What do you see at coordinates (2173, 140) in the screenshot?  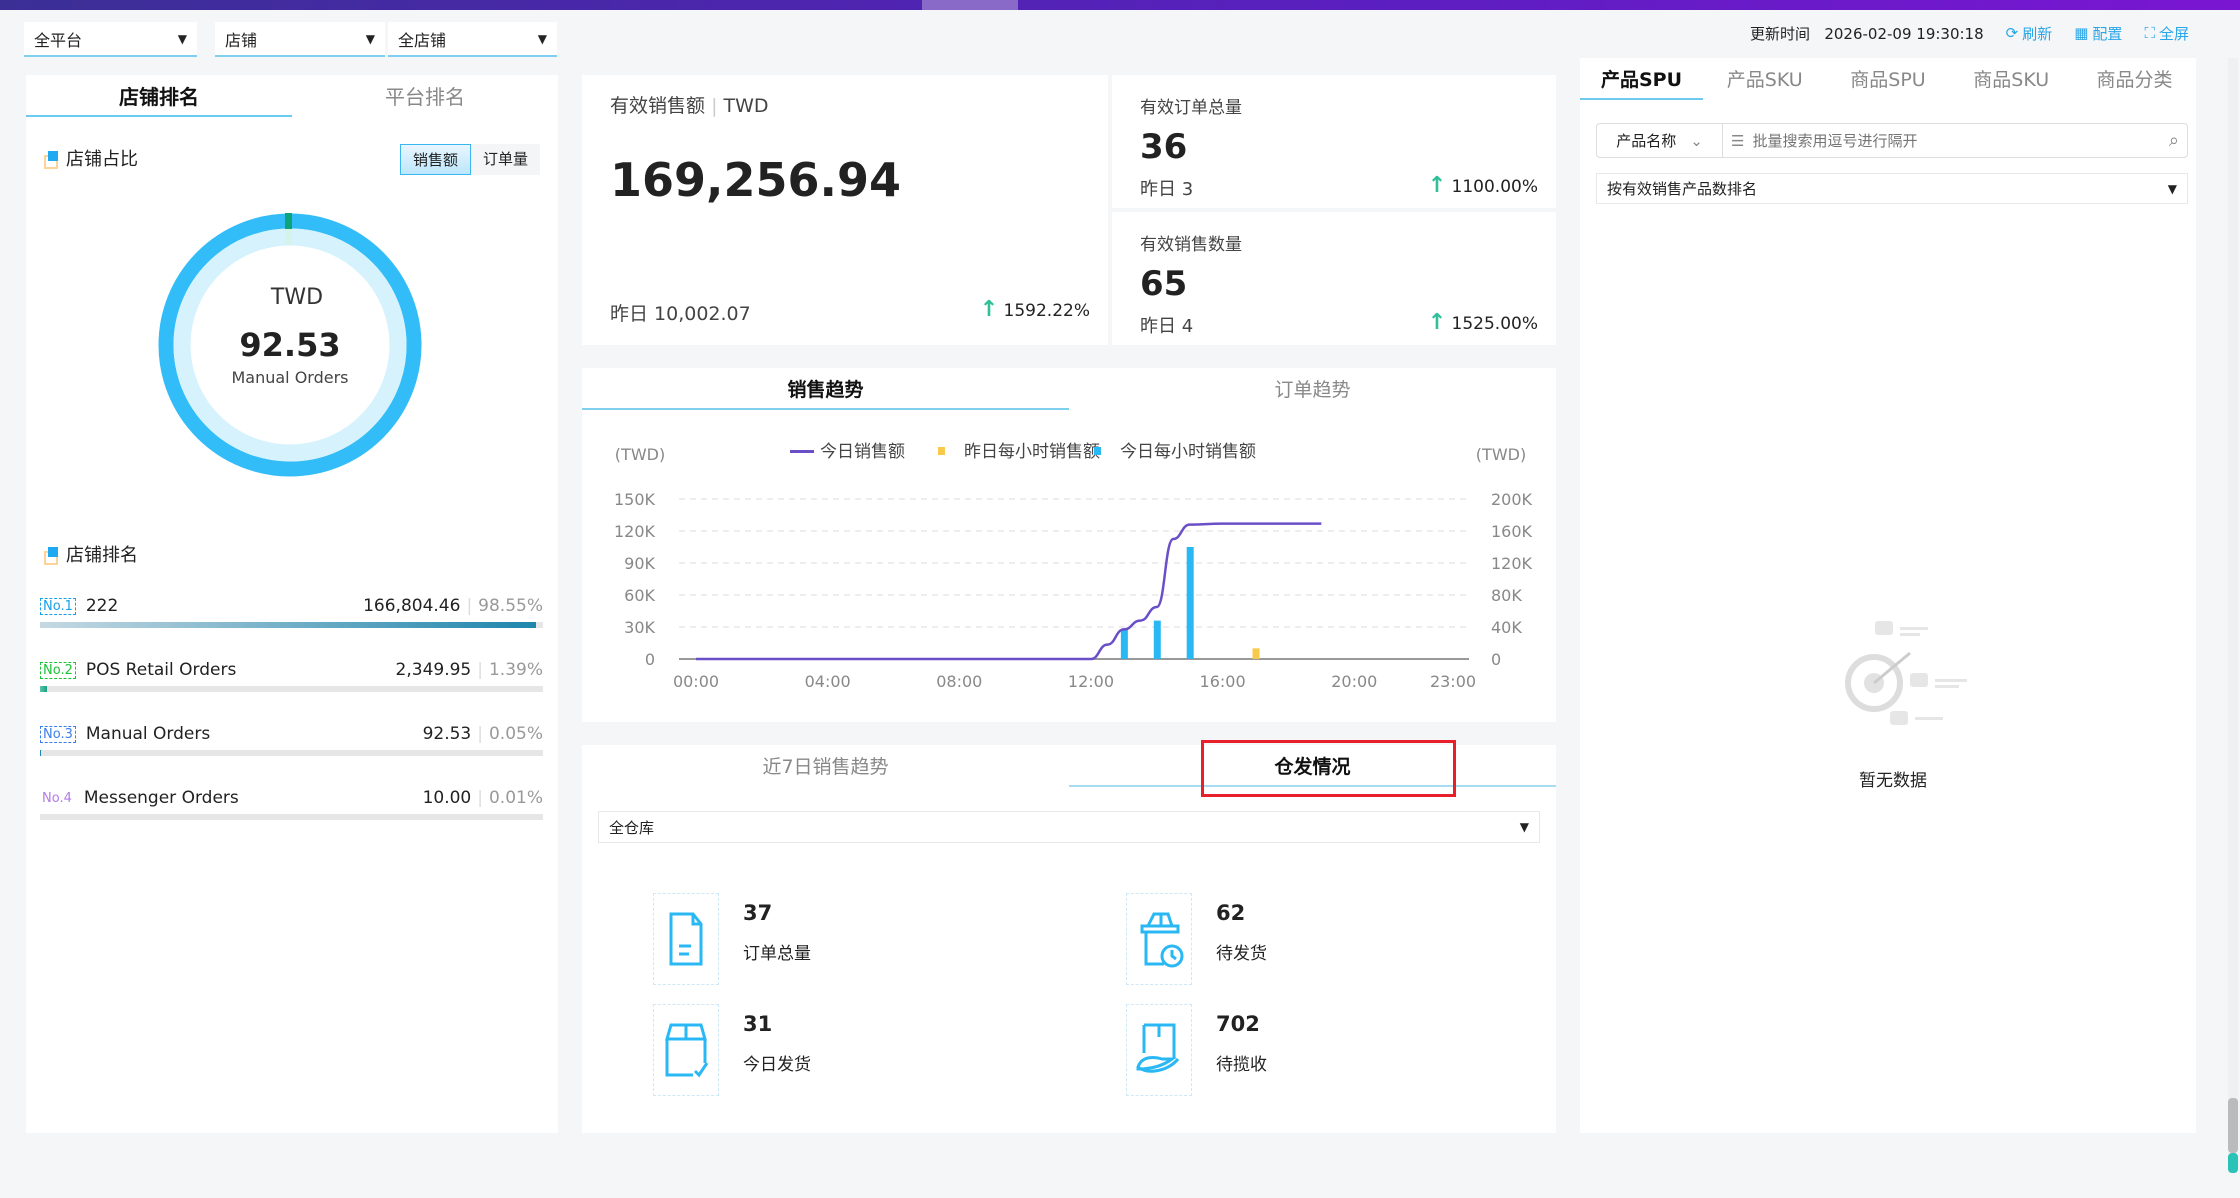 I see `search-icon: ⌕` at bounding box center [2173, 140].